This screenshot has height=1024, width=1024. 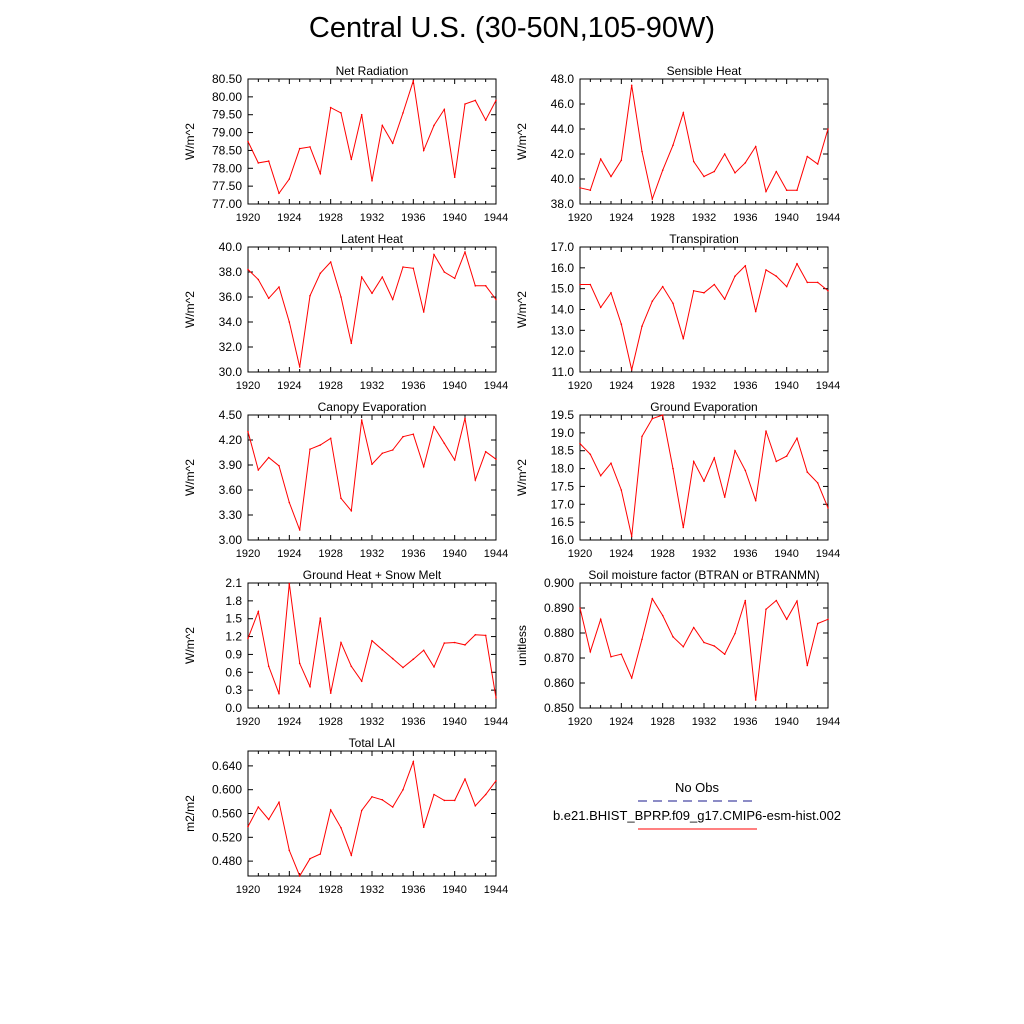 What do you see at coordinates (233, 637) in the screenshot?
I see `y-tick-label: 1.2` at bounding box center [233, 637].